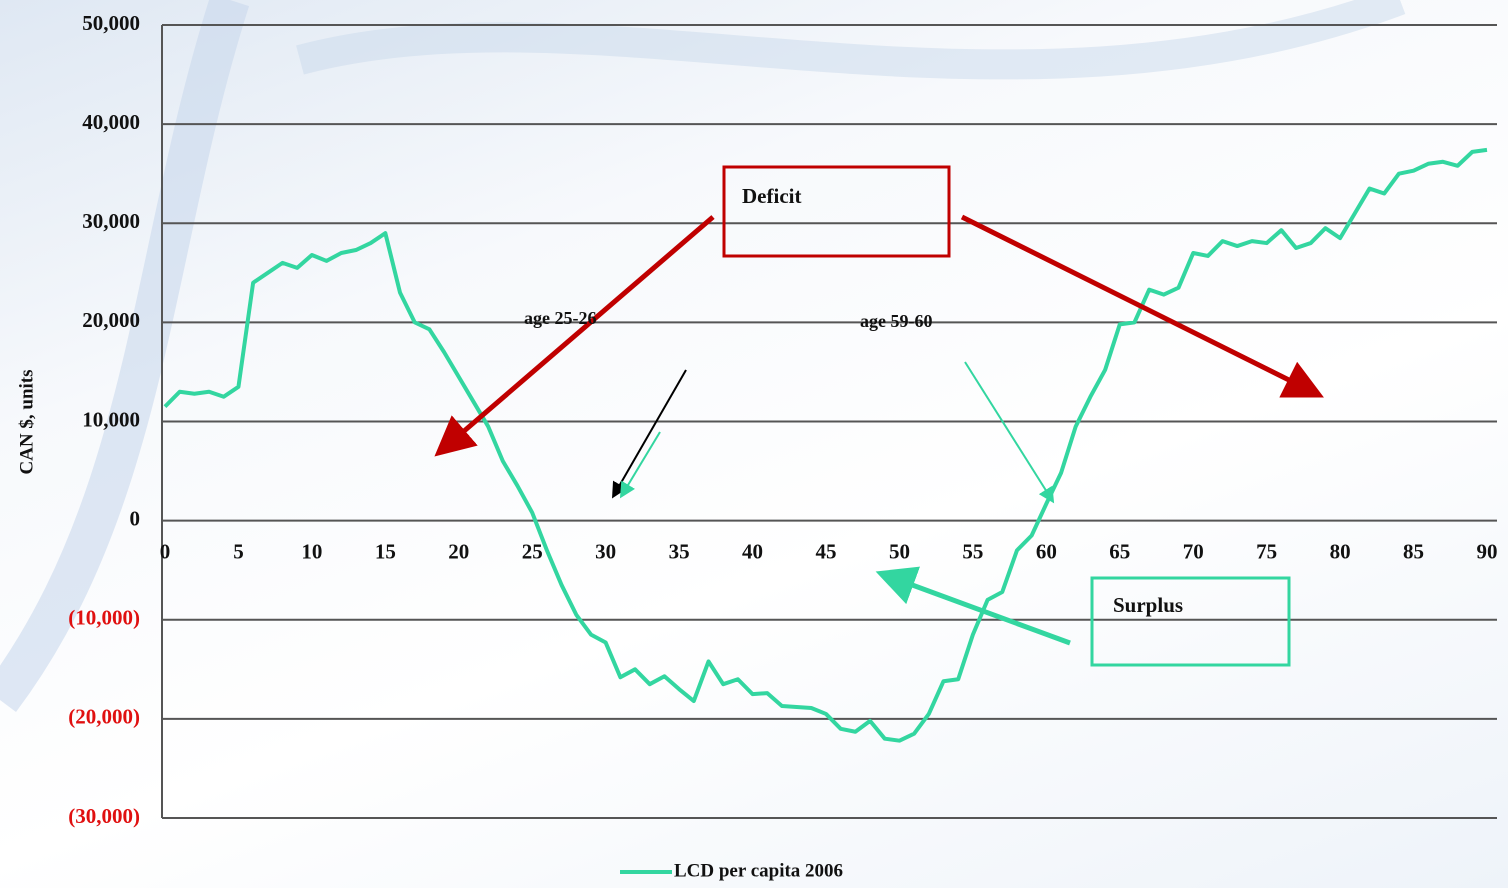 The height and width of the screenshot is (888, 1508). What do you see at coordinates (104, 816) in the screenshot?
I see `y-tick-label: (30,000)` at bounding box center [104, 816].